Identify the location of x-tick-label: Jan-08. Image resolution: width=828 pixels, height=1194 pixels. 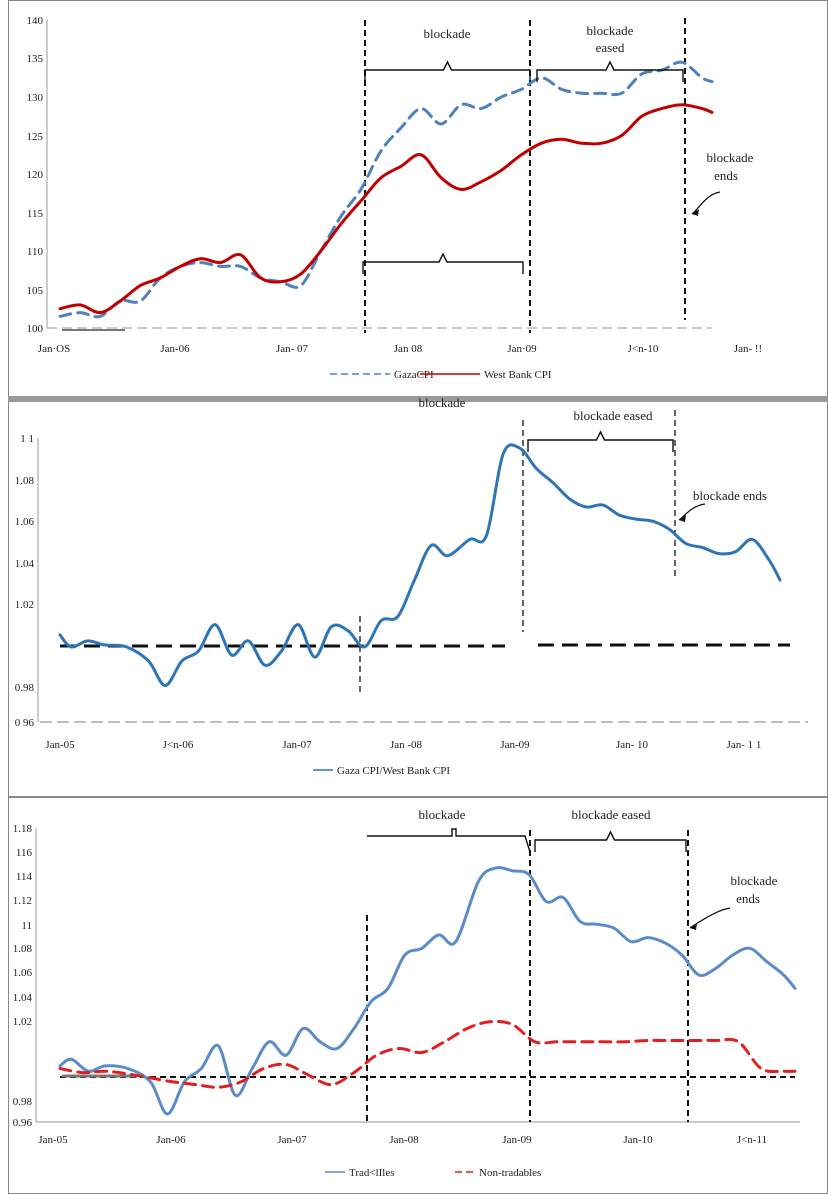
(404, 1140).